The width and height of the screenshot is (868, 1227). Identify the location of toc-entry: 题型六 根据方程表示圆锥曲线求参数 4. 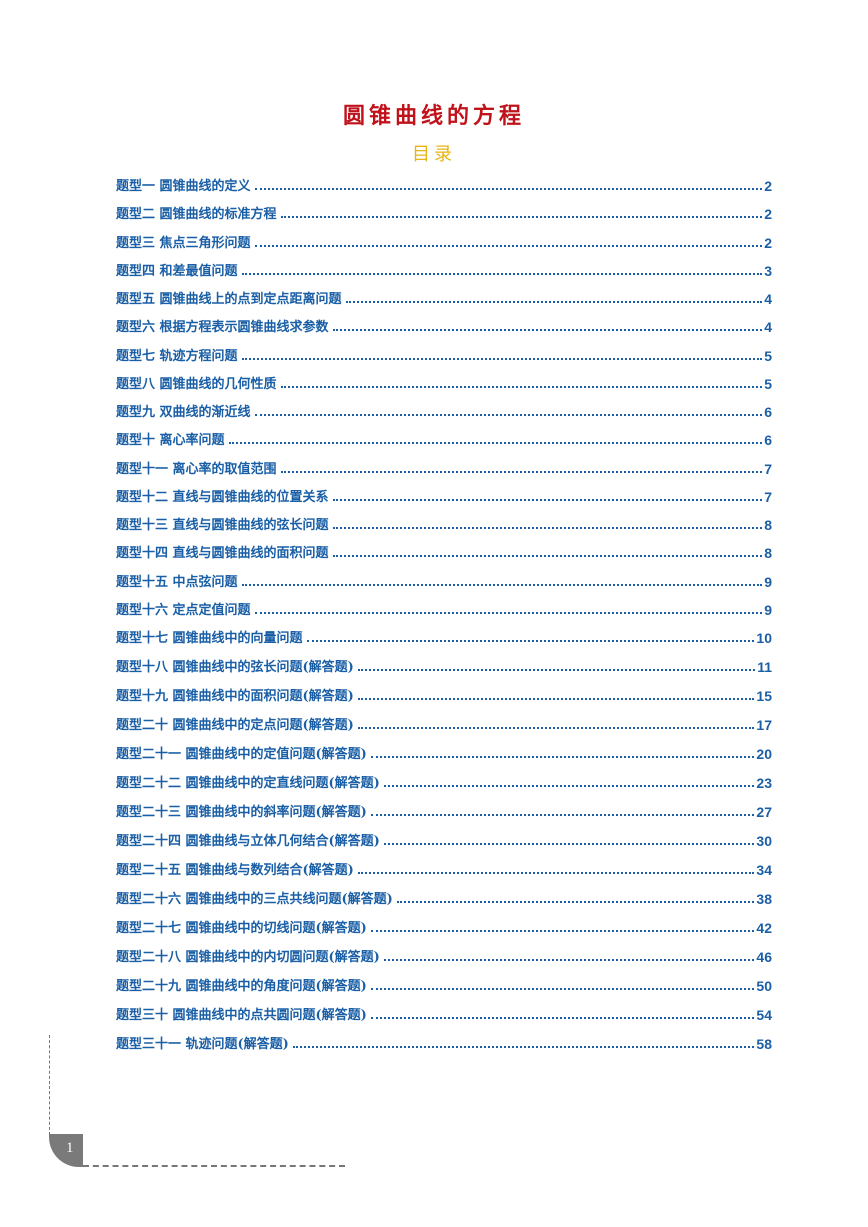
(444, 325).